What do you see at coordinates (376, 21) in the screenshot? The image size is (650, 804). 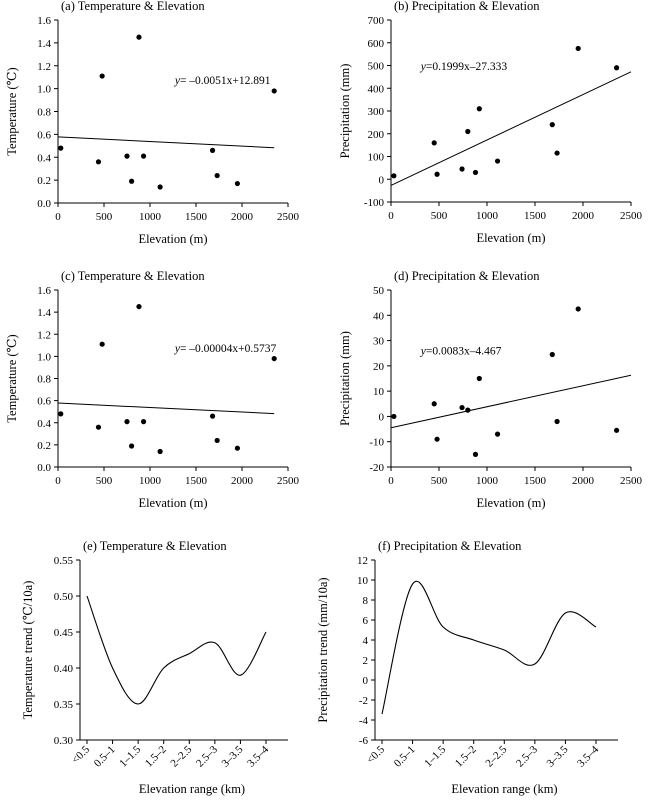 I see `y-tick-label: 700` at bounding box center [376, 21].